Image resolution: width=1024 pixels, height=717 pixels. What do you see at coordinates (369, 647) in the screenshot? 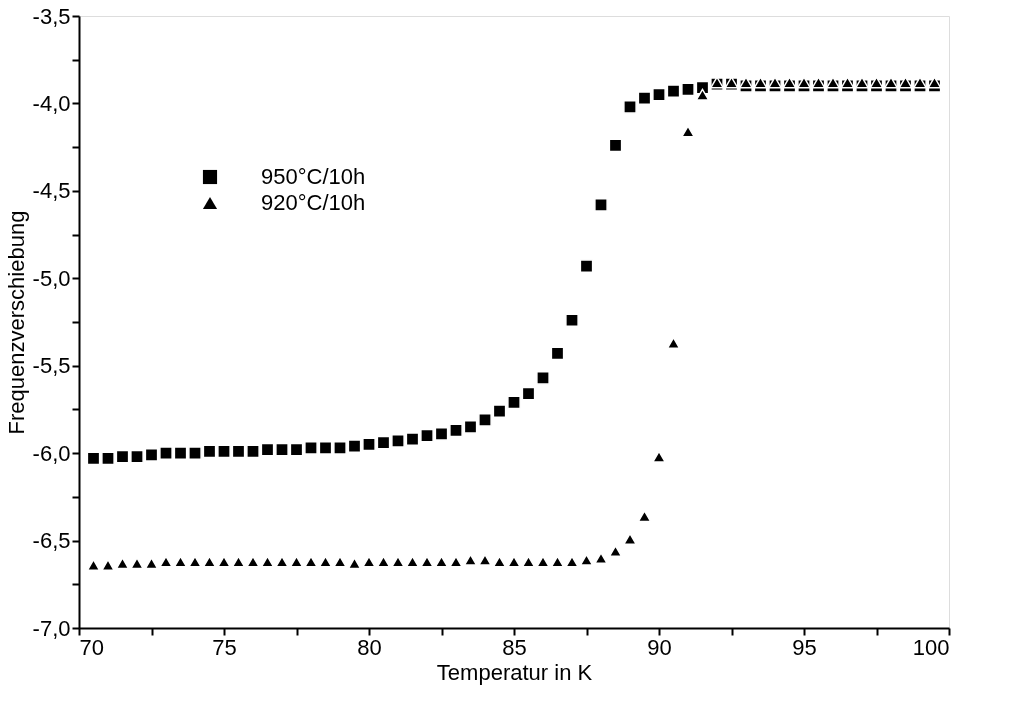
I see `x-tick-label: 80` at bounding box center [369, 647].